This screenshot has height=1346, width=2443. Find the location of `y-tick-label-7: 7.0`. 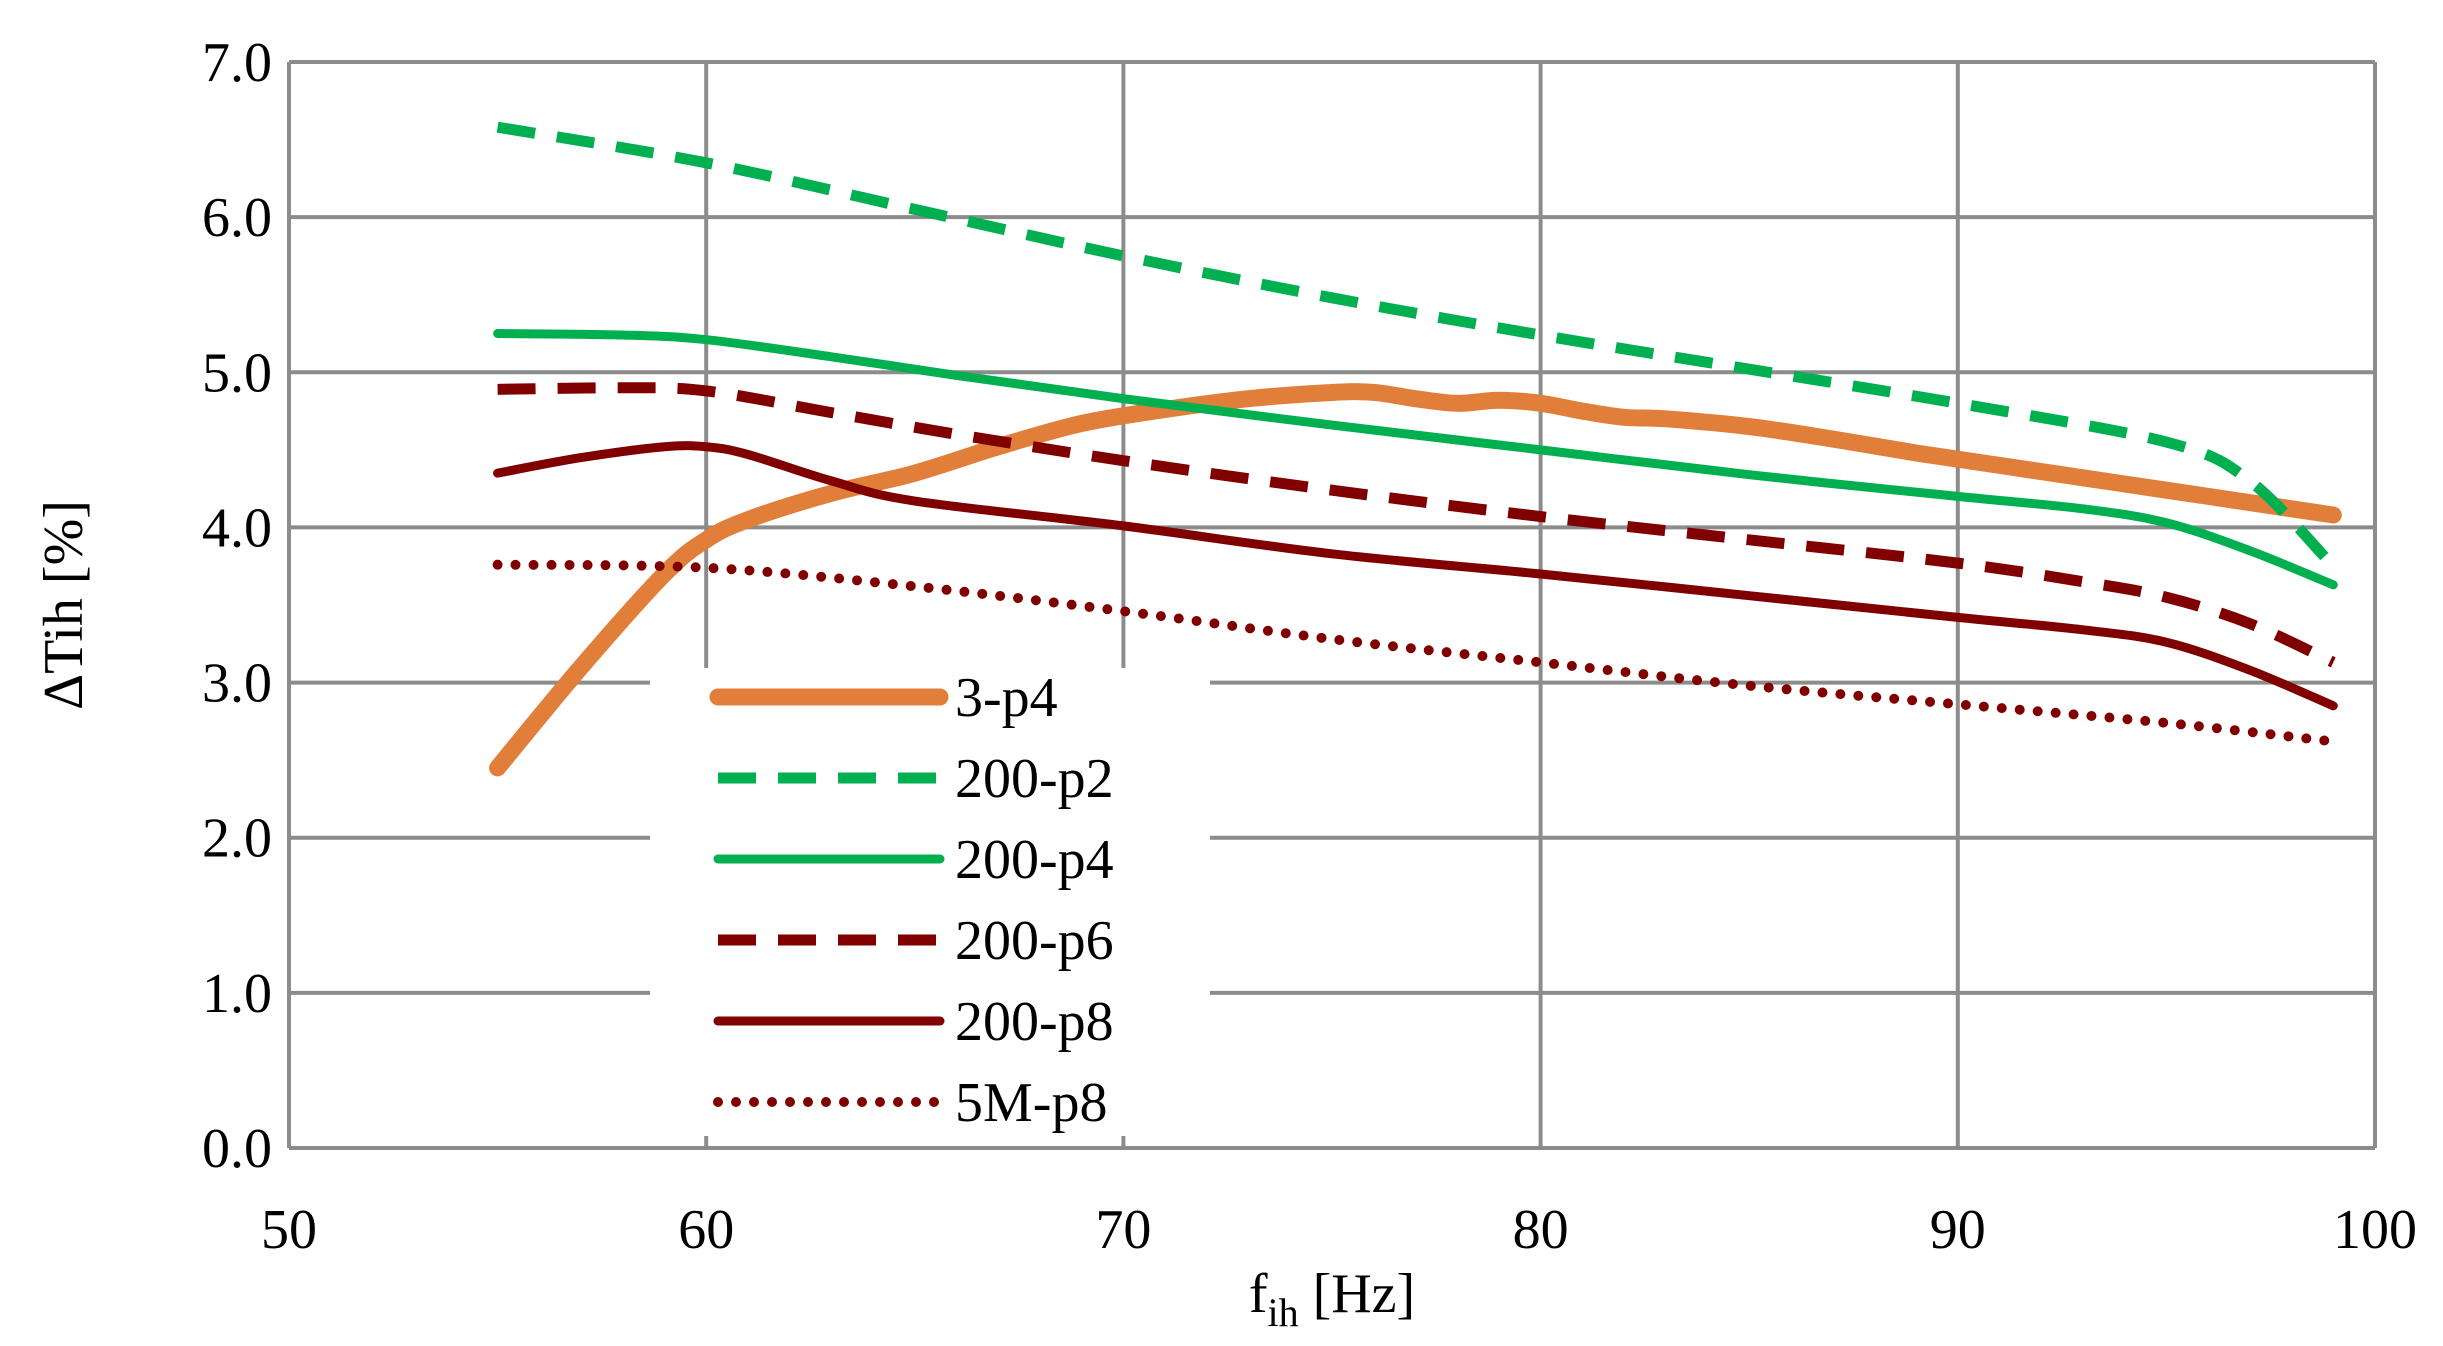

y-tick-label-7: 7.0 is located at coordinates (237, 63).